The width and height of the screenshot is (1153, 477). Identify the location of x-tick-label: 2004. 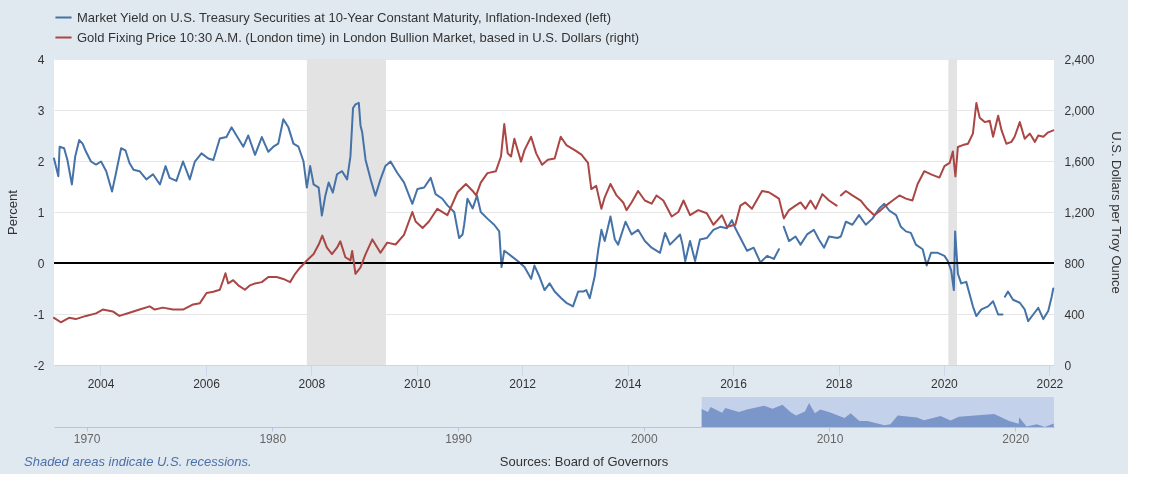
(101, 383).